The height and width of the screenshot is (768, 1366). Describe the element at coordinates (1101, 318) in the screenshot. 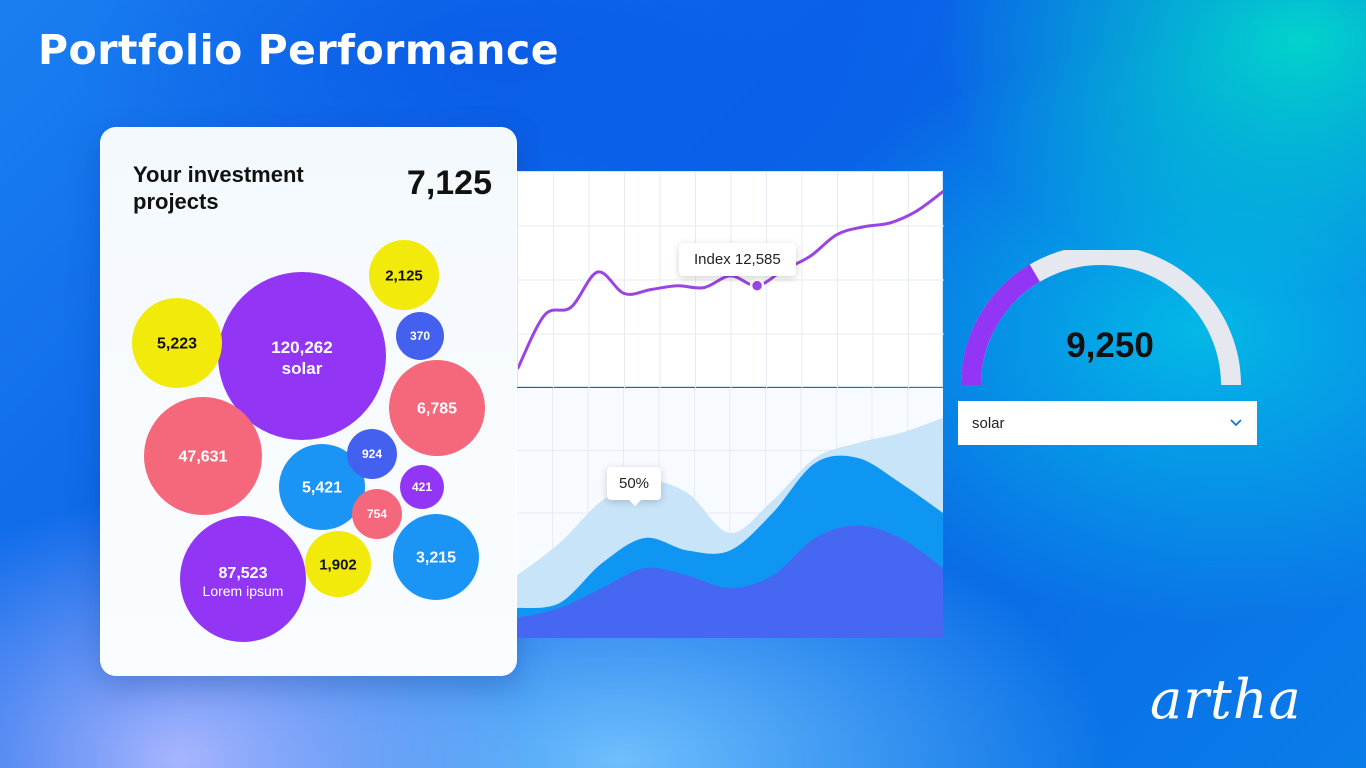

I see `gauge-chart` at that location.